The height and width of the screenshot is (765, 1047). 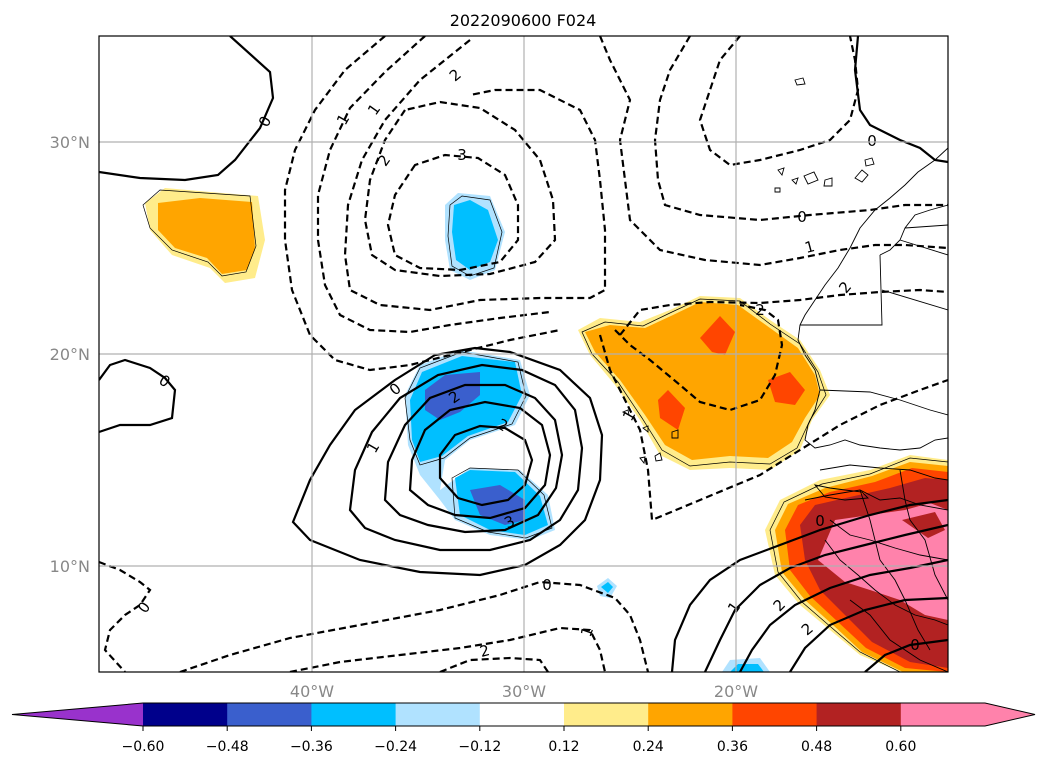 What do you see at coordinates (227, 747) in the screenshot?
I see `colorbar-tick-label: −0.48` at bounding box center [227, 747].